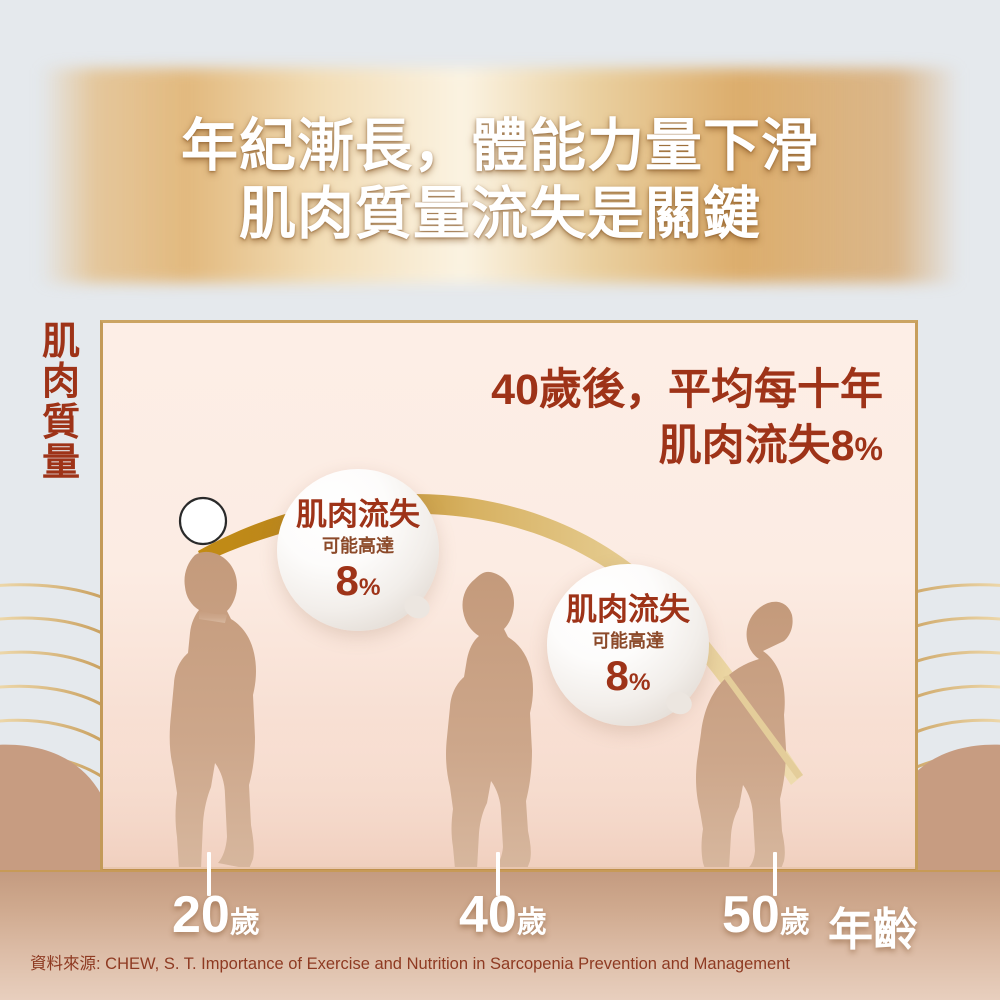 The width and height of the screenshot is (1000, 1000). I want to click on y-axis-label: 肌肉質量, so click(61, 402).